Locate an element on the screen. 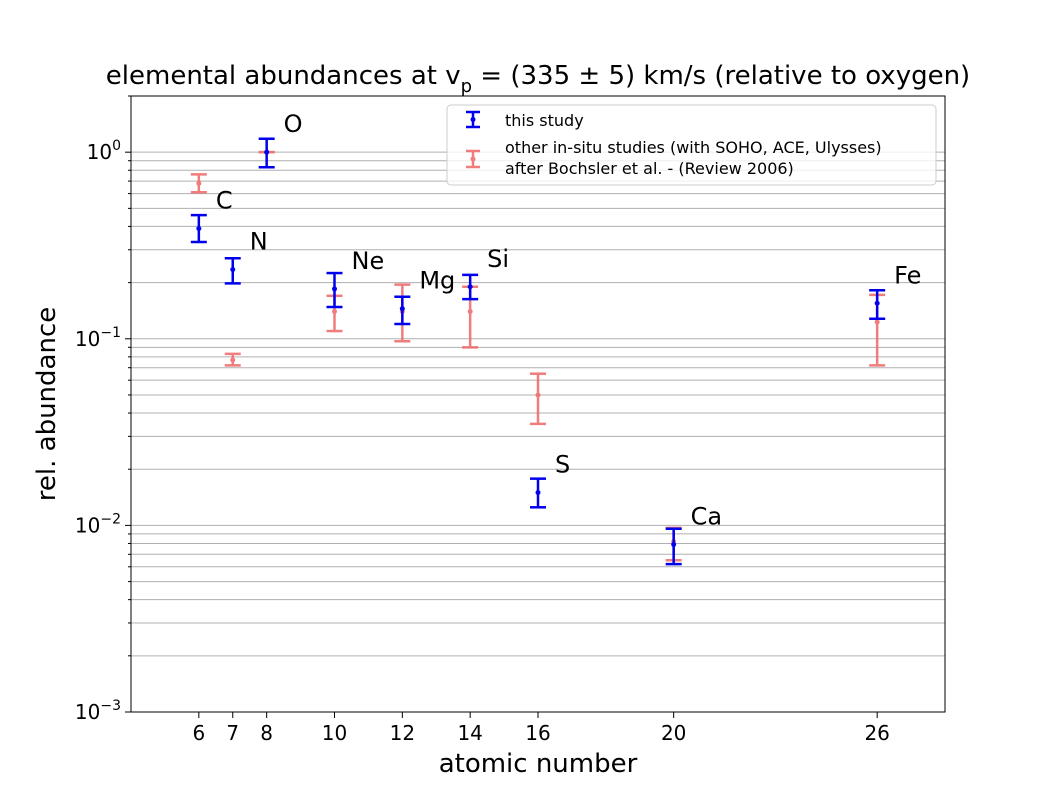 Image resolution: width=1050 pixels, height=800 pixels. element-label-mg: Mg is located at coordinates (437, 281).